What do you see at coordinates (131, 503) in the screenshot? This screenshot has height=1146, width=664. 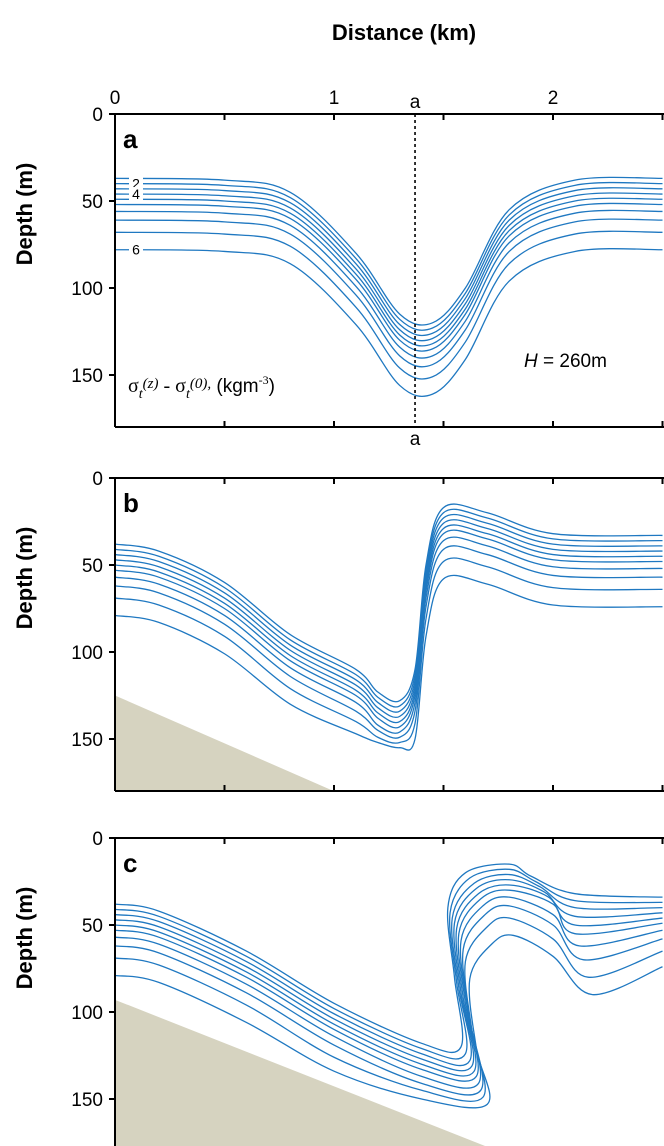 I see `panel-b-letter: b` at bounding box center [131, 503].